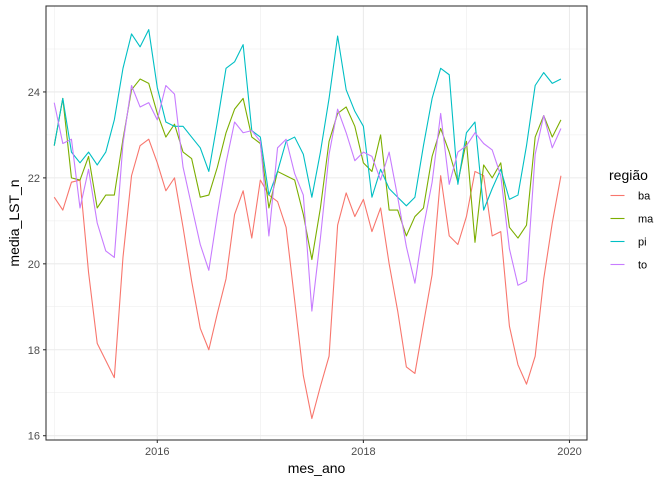 This screenshot has width=672, height=480. I want to click on y-axis-title: media_LST_n, so click(14, 222).